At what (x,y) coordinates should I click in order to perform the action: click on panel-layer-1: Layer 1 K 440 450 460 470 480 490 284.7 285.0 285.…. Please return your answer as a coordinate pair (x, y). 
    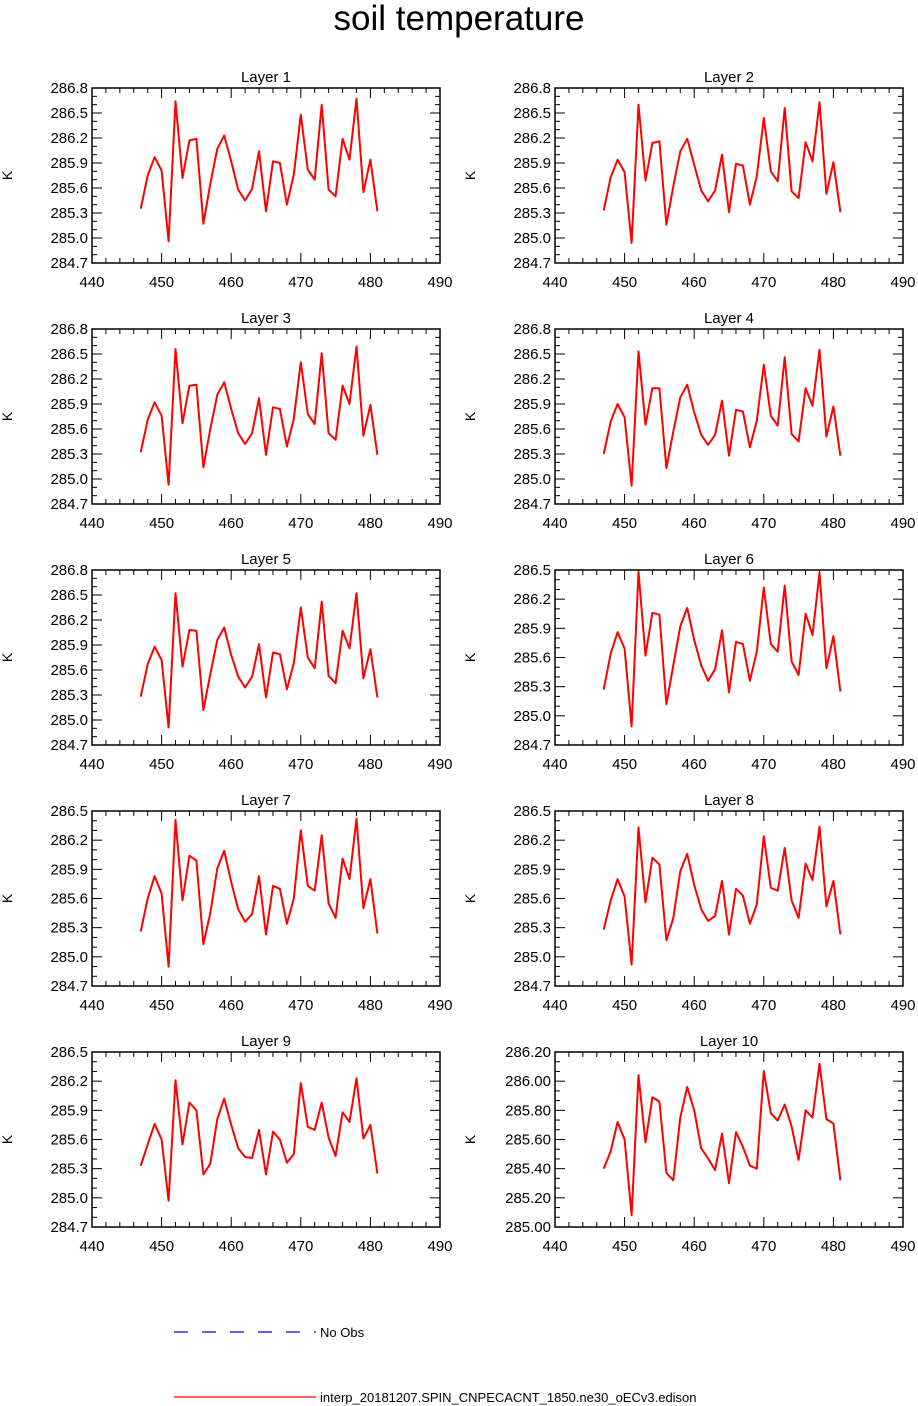
    Looking at the image, I should click on (226, 180).